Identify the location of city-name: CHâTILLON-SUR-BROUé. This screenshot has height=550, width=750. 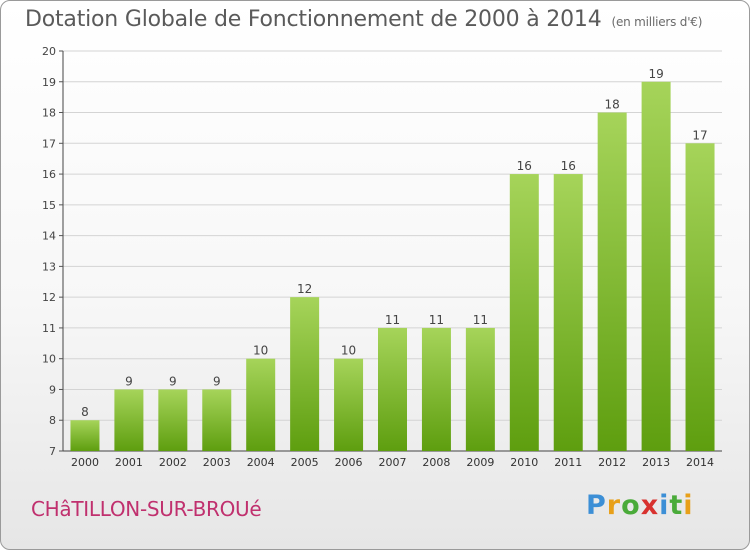
(146, 509).